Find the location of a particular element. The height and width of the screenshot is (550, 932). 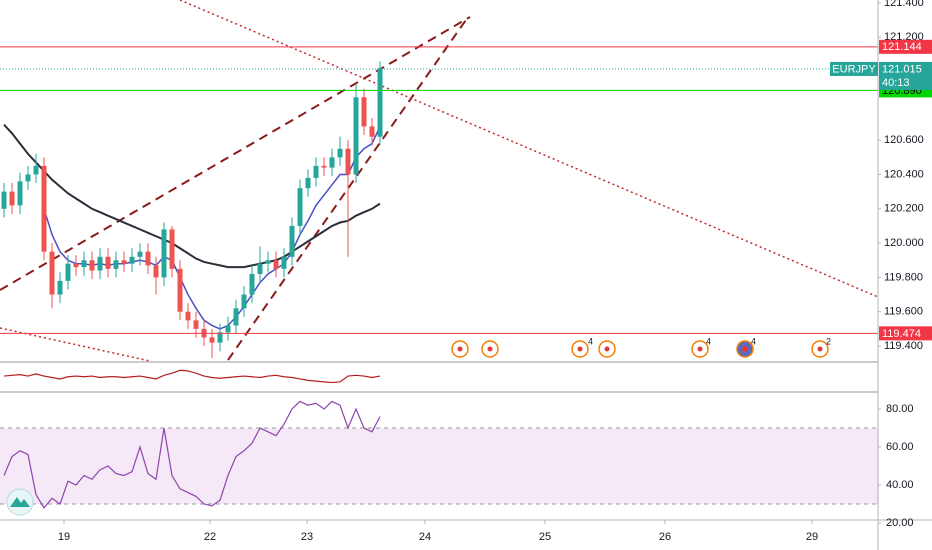

price-label: 121.144 is located at coordinates (902, 47).